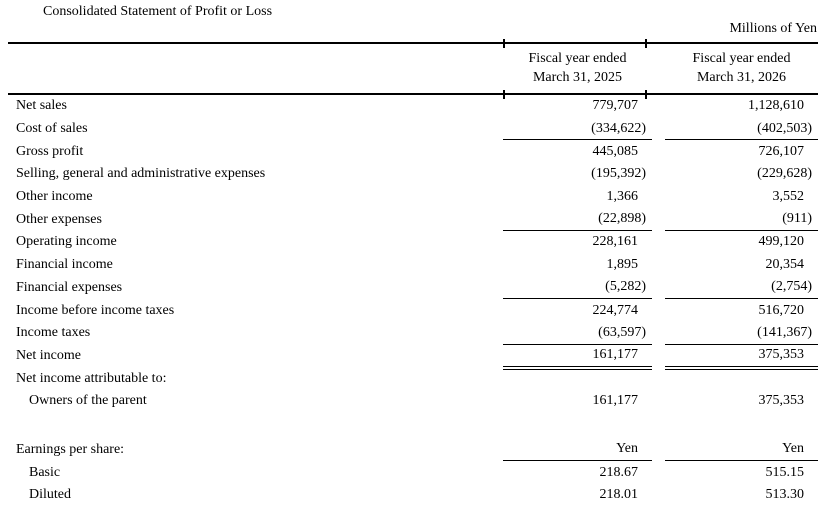  What do you see at coordinates (622, 197) in the screenshot?
I see `fy2025-value: 1,366` at bounding box center [622, 197].